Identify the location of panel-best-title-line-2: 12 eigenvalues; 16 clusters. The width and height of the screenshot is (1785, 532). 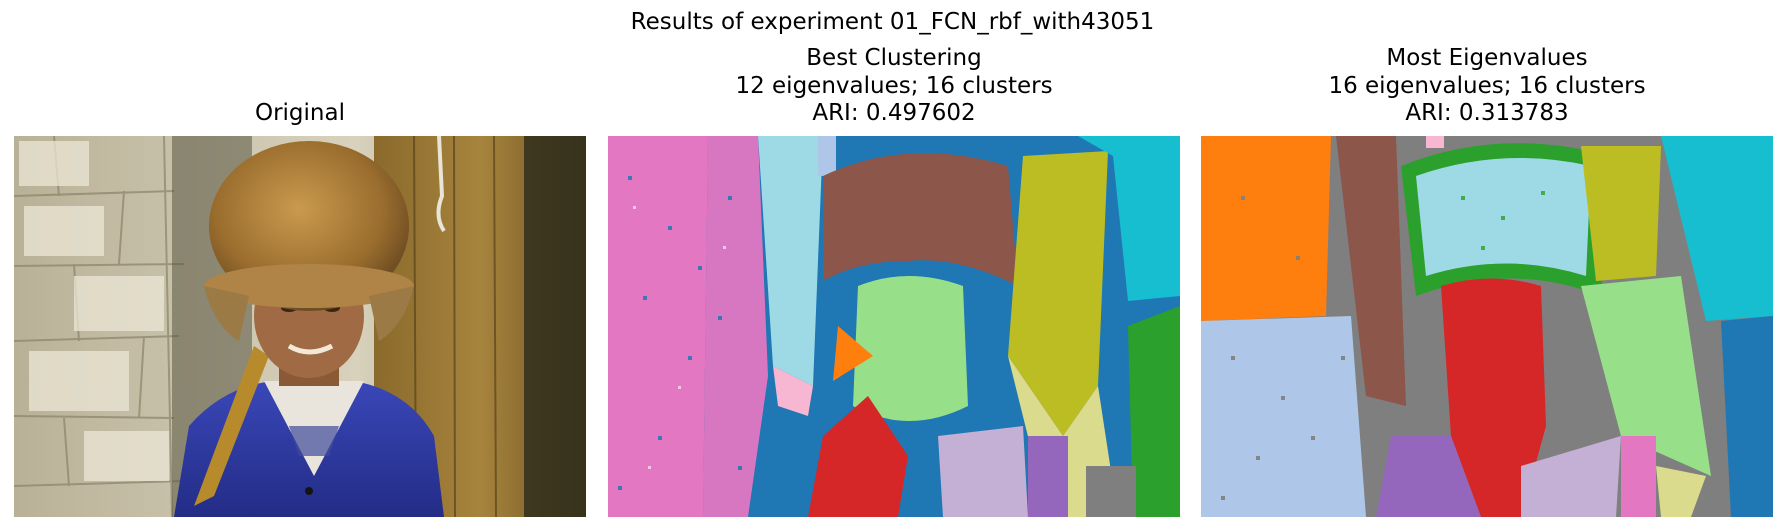
(894, 85).